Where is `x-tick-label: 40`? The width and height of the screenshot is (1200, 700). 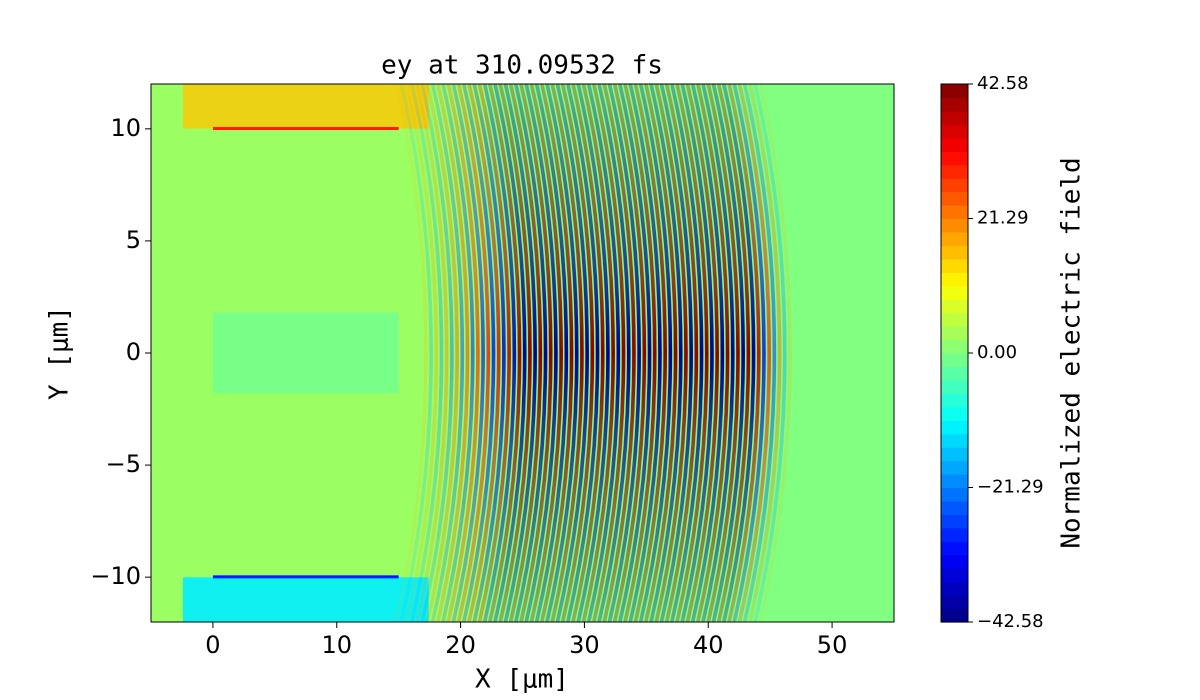
x-tick-label: 40 is located at coordinates (708, 645).